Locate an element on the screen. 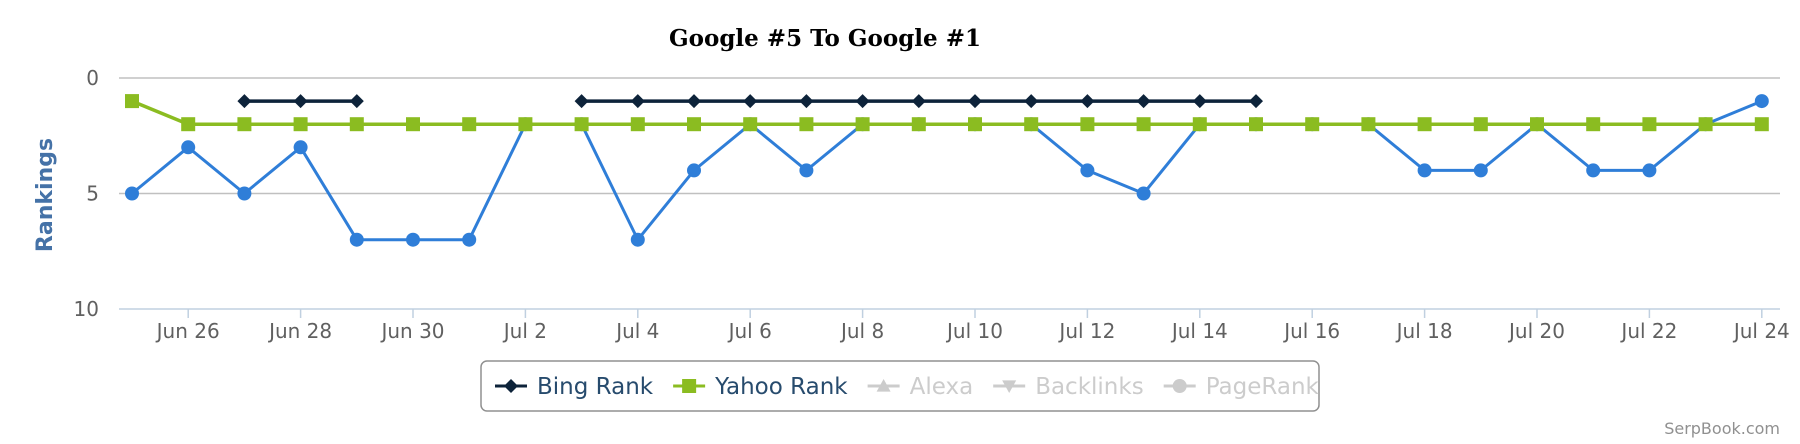 The height and width of the screenshot is (444, 1800). y-tick-label: 10 is located at coordinates (86, 309).